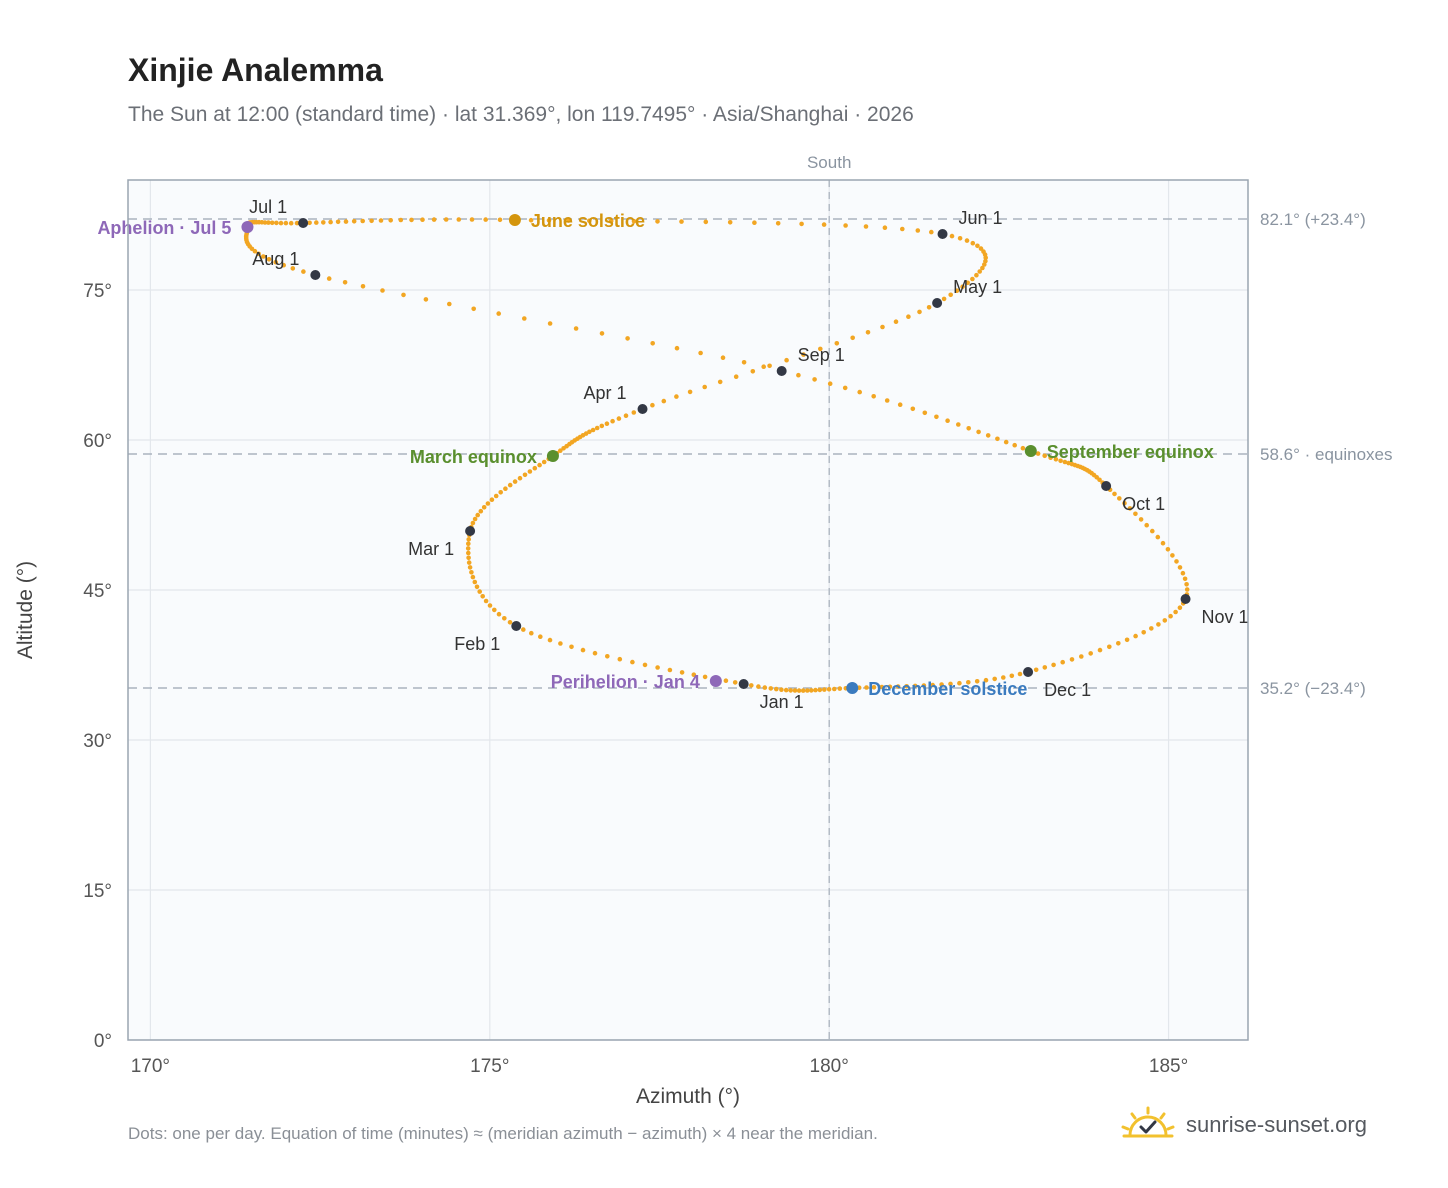  What do you see at coordinates (1326, 454) in the screenshot?
I see `reference-line-label: 58.6° · equinoxes` at bounding box center [1326, 454].